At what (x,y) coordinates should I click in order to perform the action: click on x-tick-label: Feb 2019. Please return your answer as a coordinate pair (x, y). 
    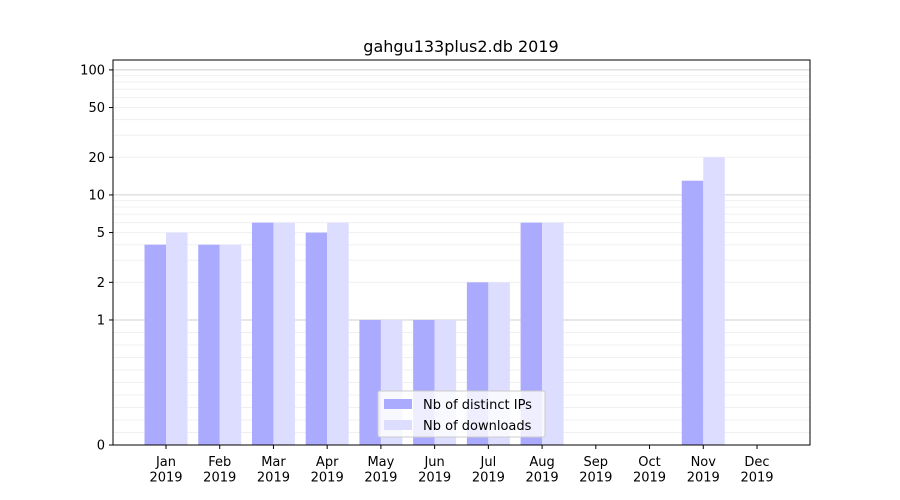
    Looking at the image, I should click on (219, 470).